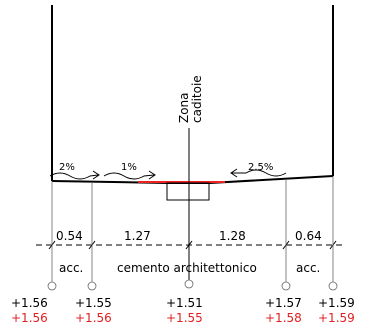 This screenshot has width=380, height=335. Describe the element at coordinates (232, 236) in the screenshot. I see `dimension-3: 1.28` at that location.